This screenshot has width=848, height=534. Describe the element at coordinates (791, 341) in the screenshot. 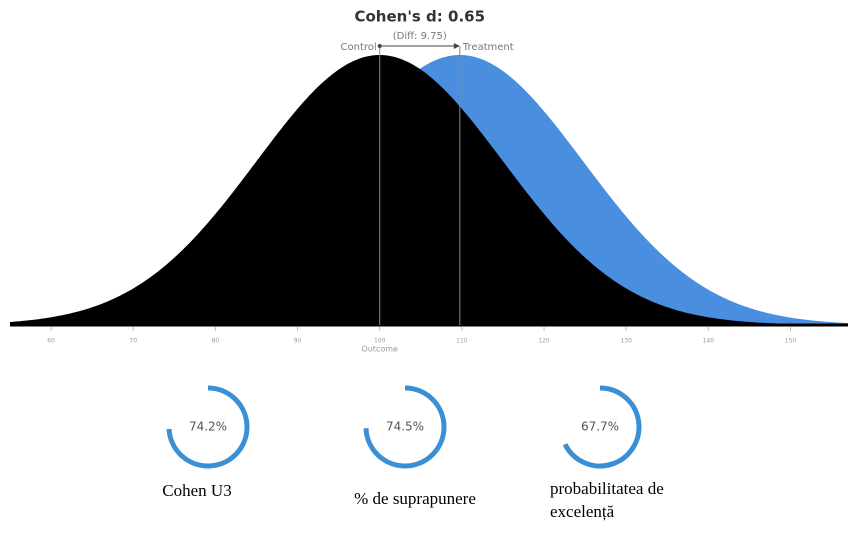

I see `x-tick-label: 150` at that location.